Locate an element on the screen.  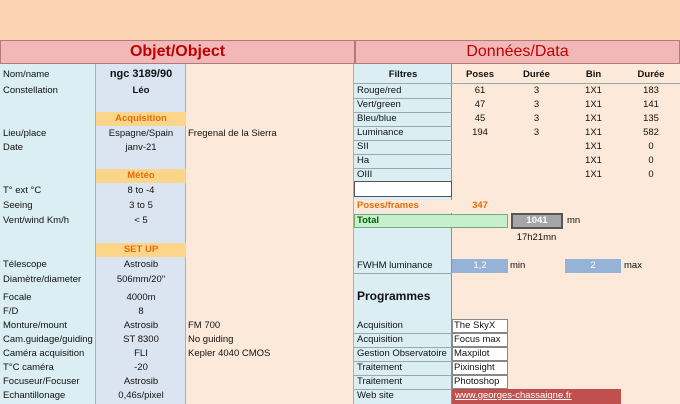
focal-label: Focale is located at coordinates (17, 297).